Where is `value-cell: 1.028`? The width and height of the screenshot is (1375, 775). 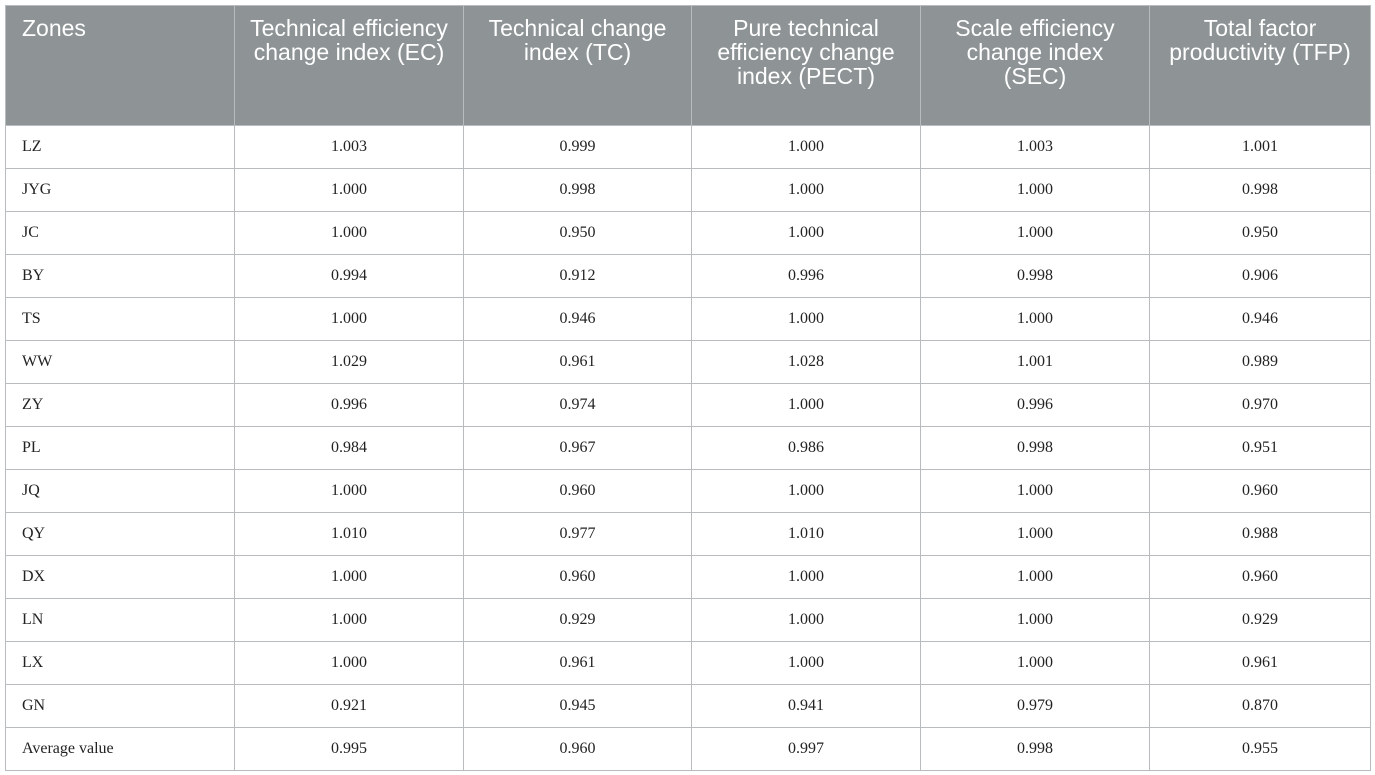
value-cell: 1.028 is located at coordinates (806, 362).